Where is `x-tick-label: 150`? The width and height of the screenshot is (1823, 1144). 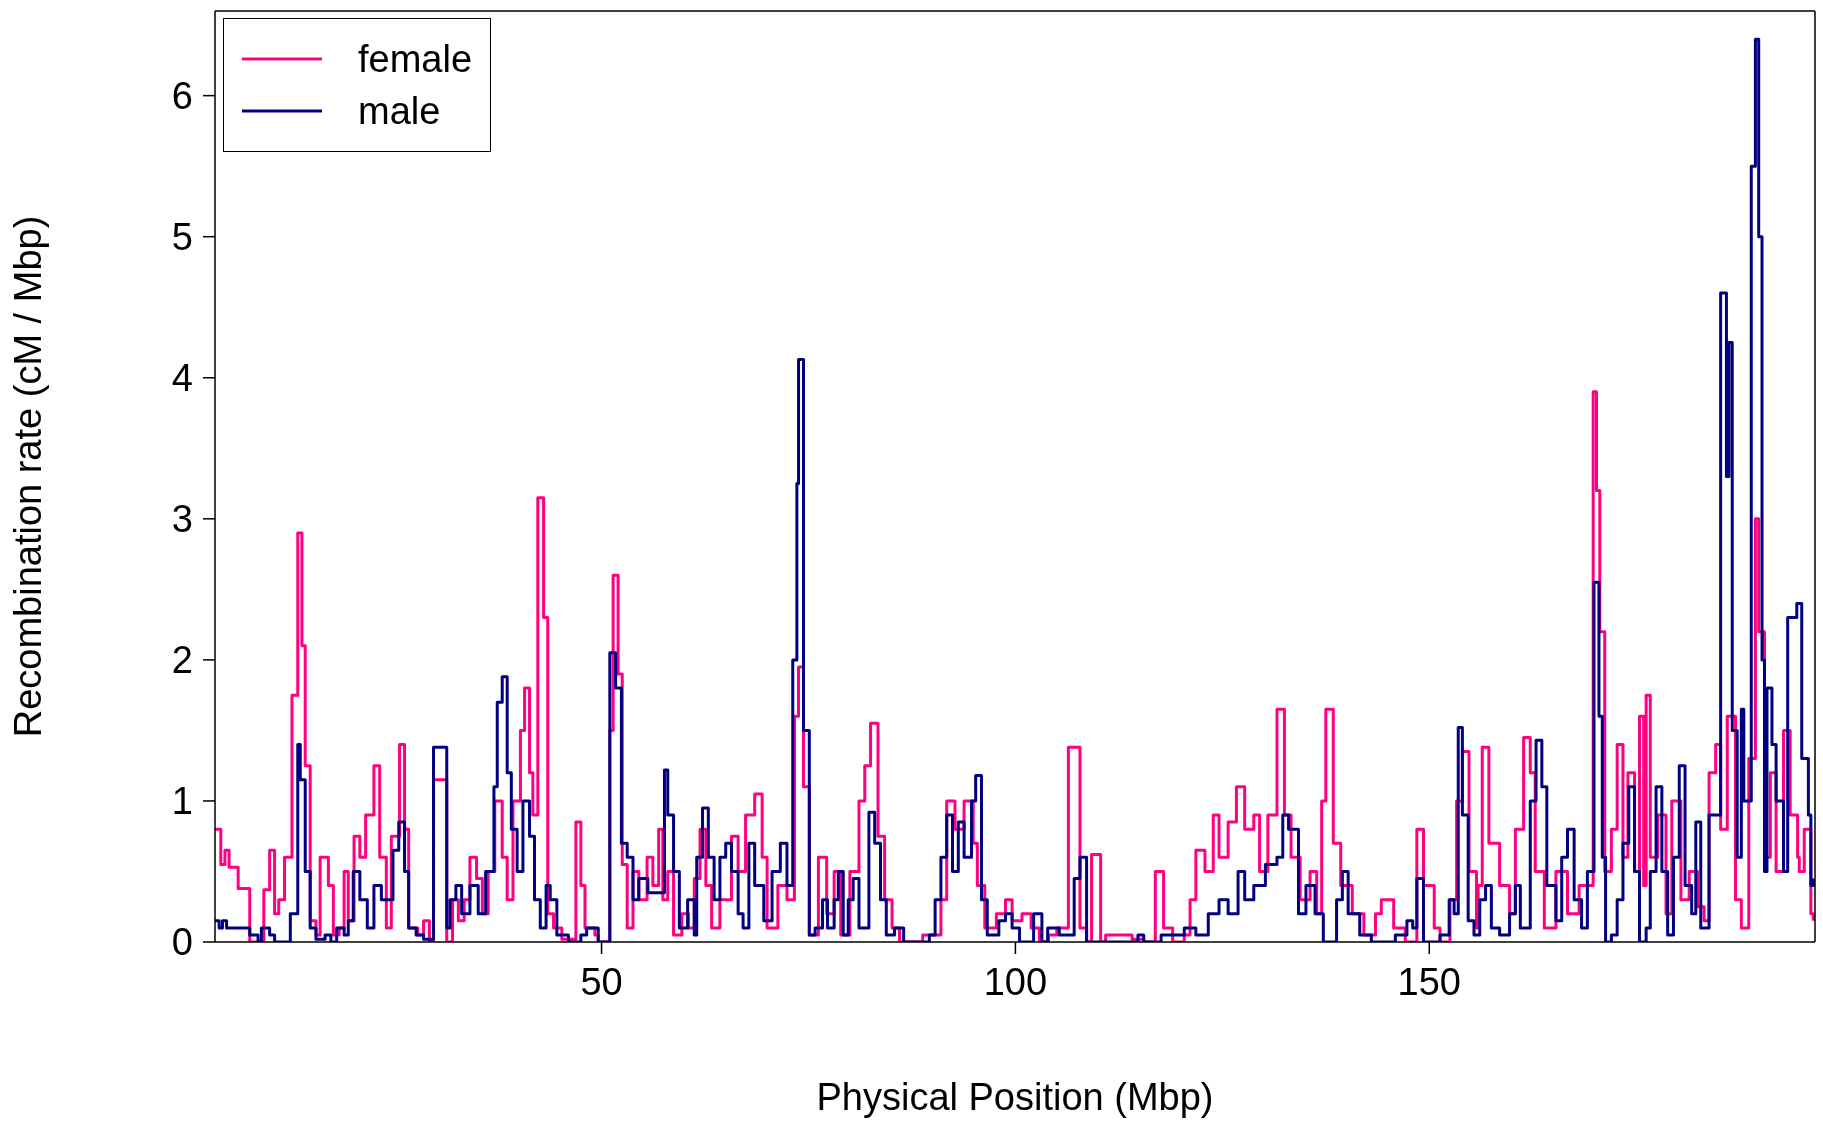 x-tick-label: 150 is located at coordinates (1429, 981).